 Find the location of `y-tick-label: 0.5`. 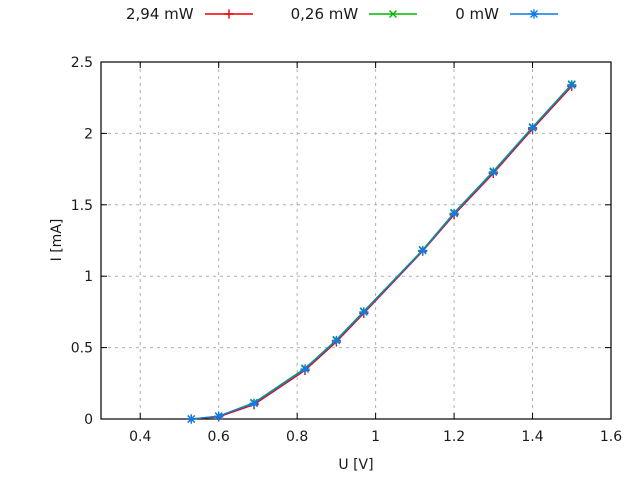

y-tick-label: 0.5 is located at coordinates (82, 349).